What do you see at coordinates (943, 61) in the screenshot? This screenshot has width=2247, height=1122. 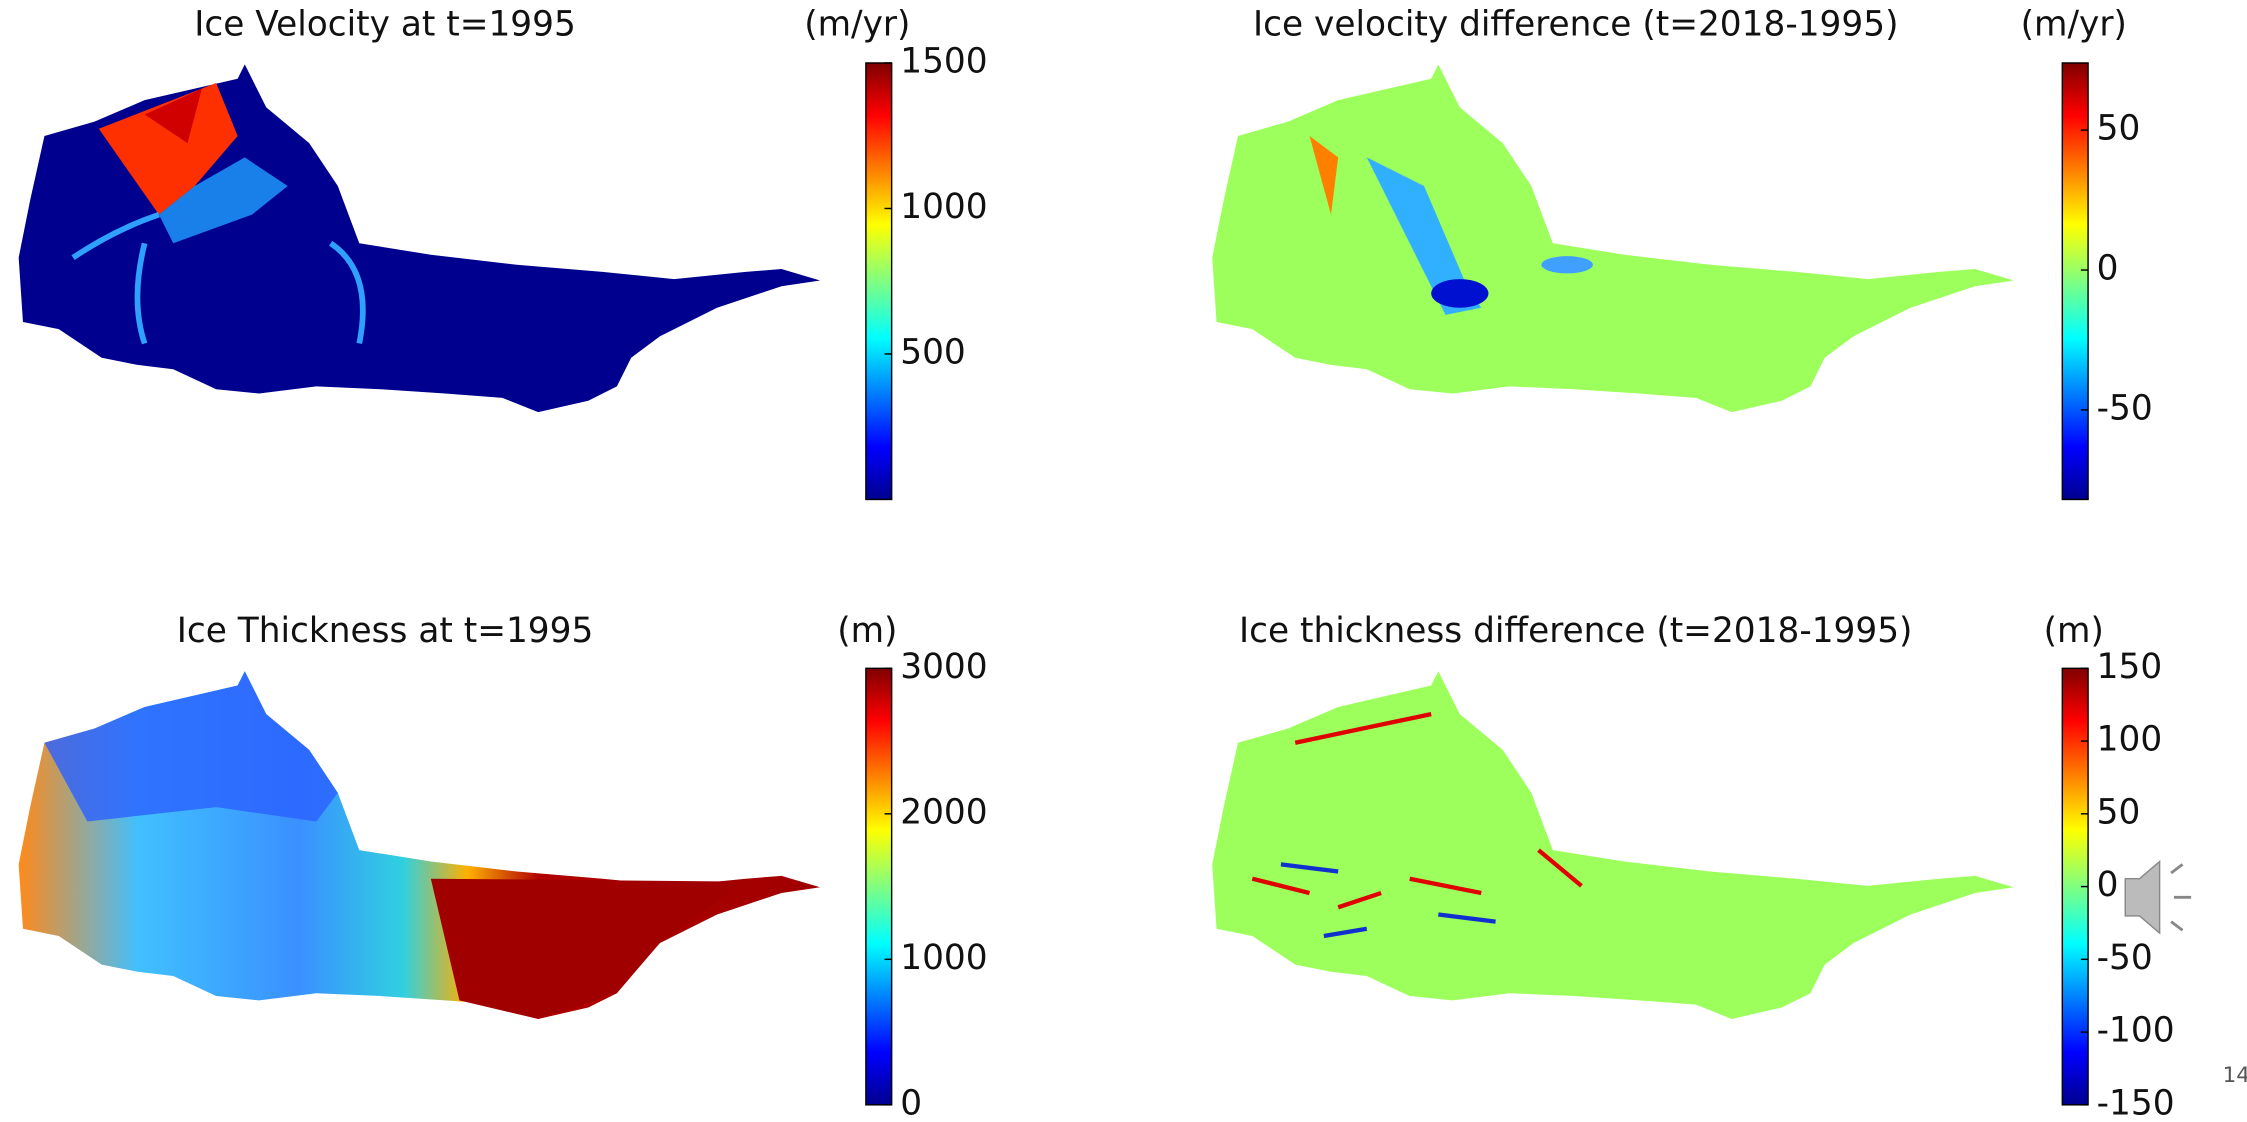 I see `colorbar-tick-label: 1500` at bounding box center [943, 61].